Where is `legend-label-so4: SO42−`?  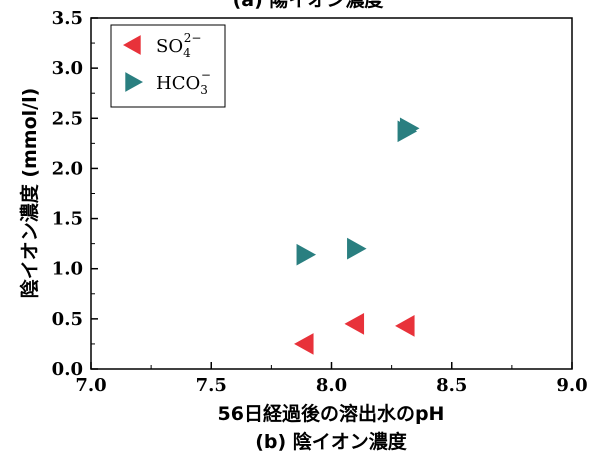
legend-label-so4: SO42− is located at coordinates (178, 45).